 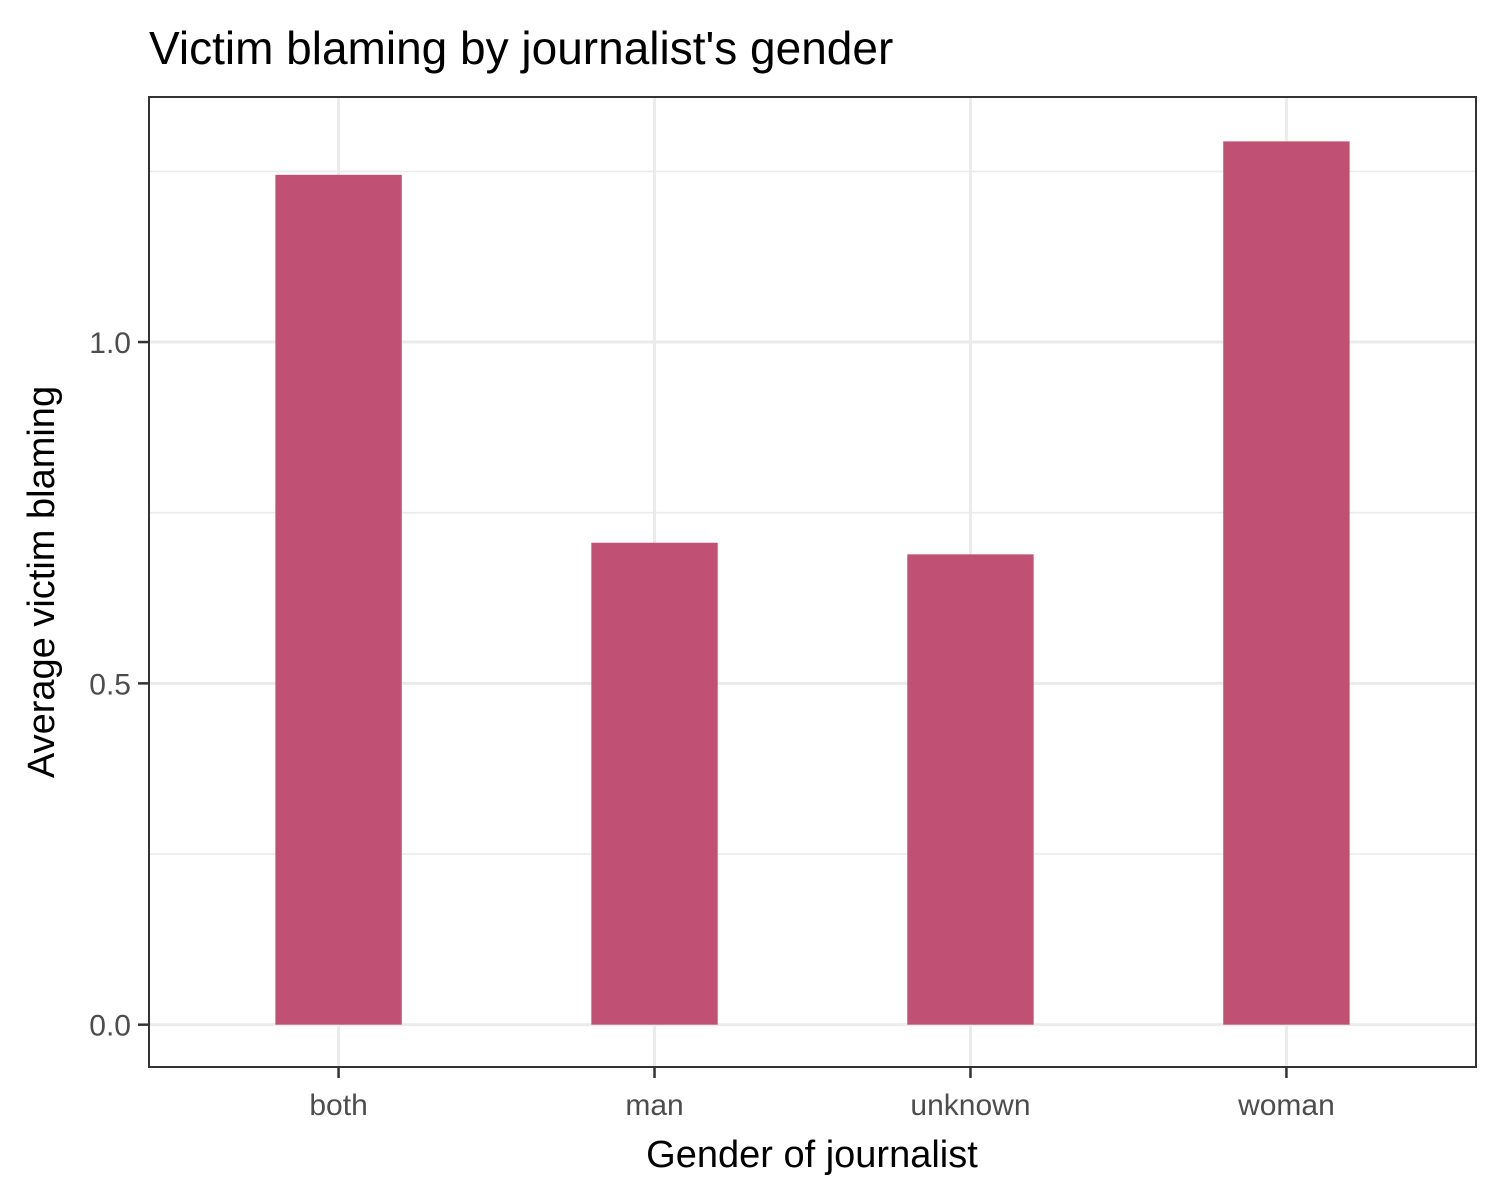 What do you see at coordinates (1286, 583) in the screenshot?
I see `bar-woman` at bounding box center [1286, 583].